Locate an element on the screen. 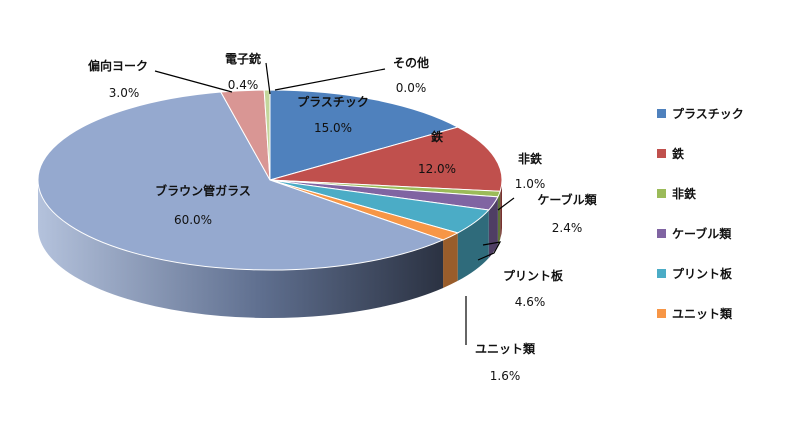 The image size is (805, 425). slice-label-9: その他 is located at coordinates (411, 62).